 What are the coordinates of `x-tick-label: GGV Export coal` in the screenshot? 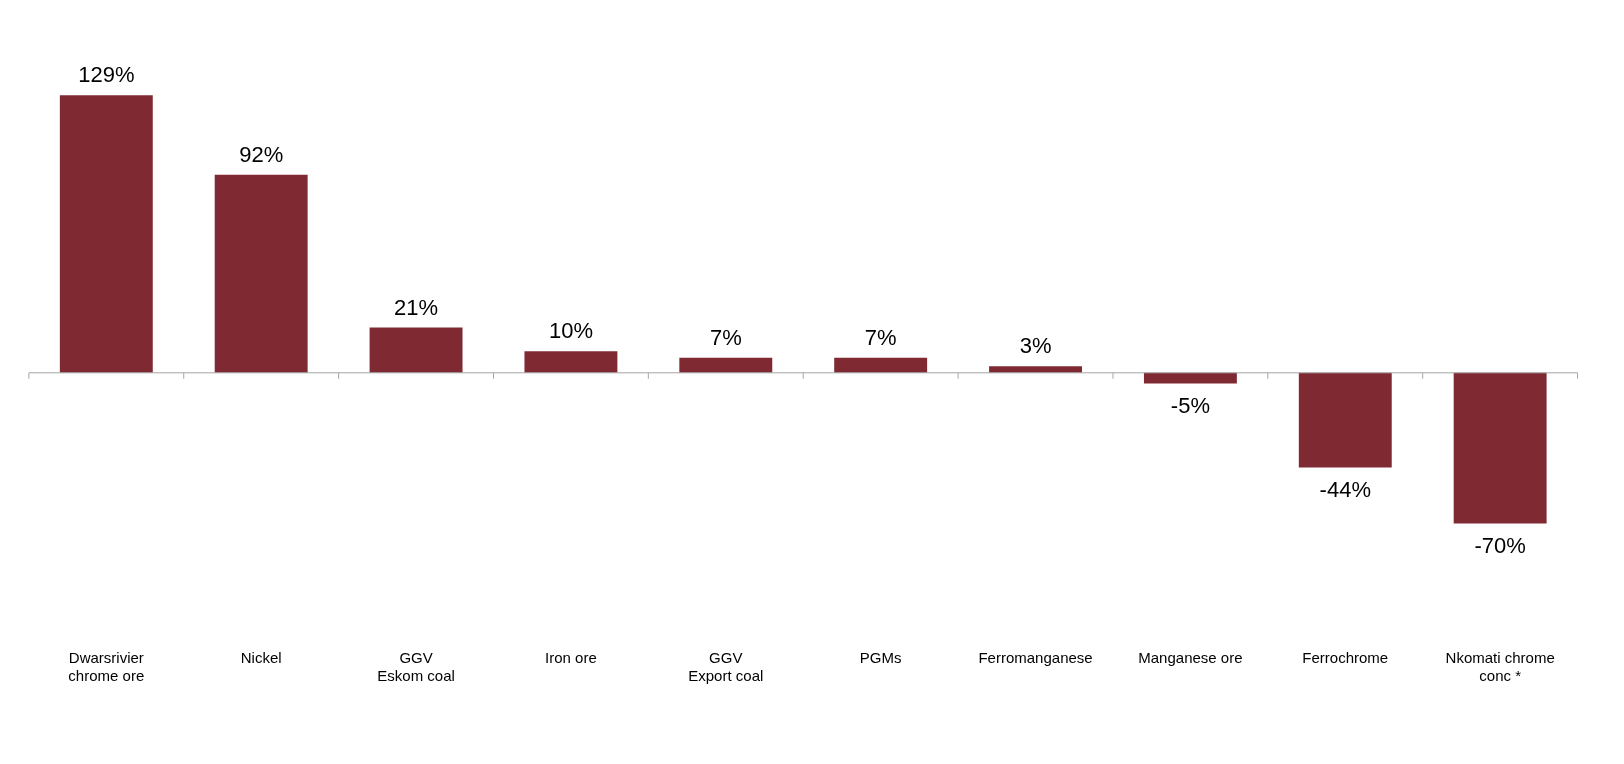 It's located at (726, 667).